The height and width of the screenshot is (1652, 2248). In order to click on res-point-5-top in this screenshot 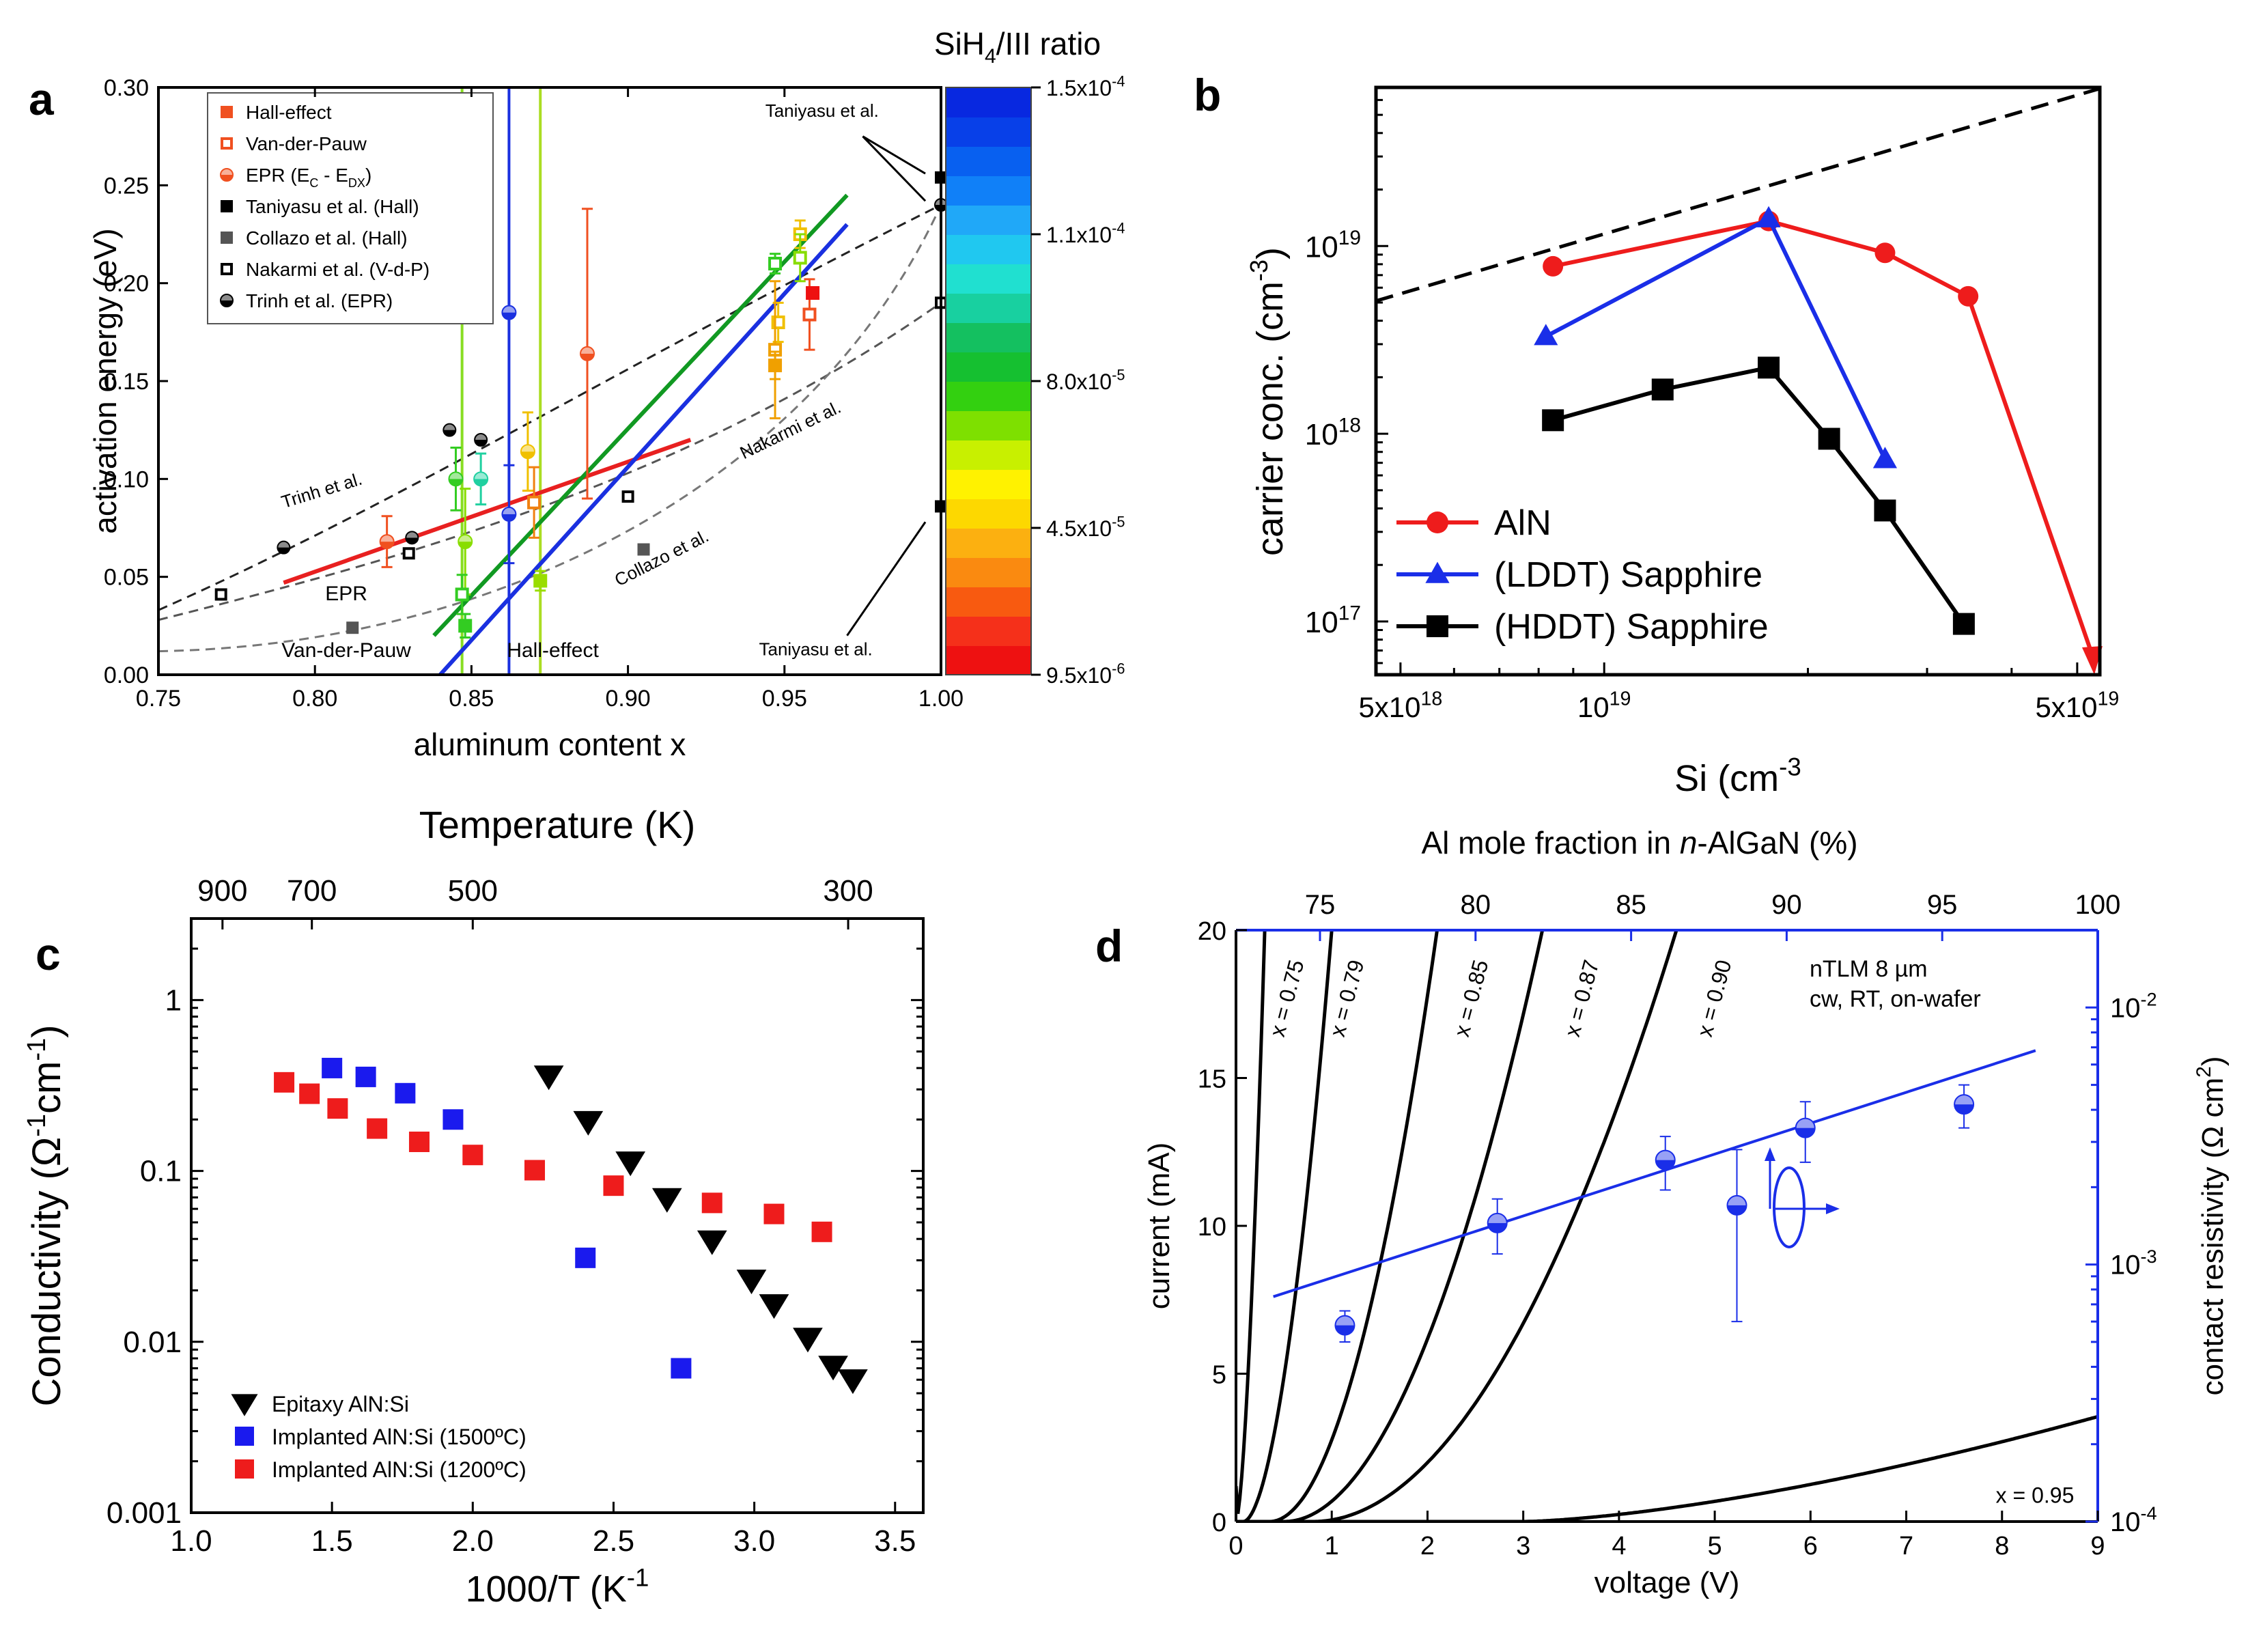, I will do `click(1964, 1100)`.